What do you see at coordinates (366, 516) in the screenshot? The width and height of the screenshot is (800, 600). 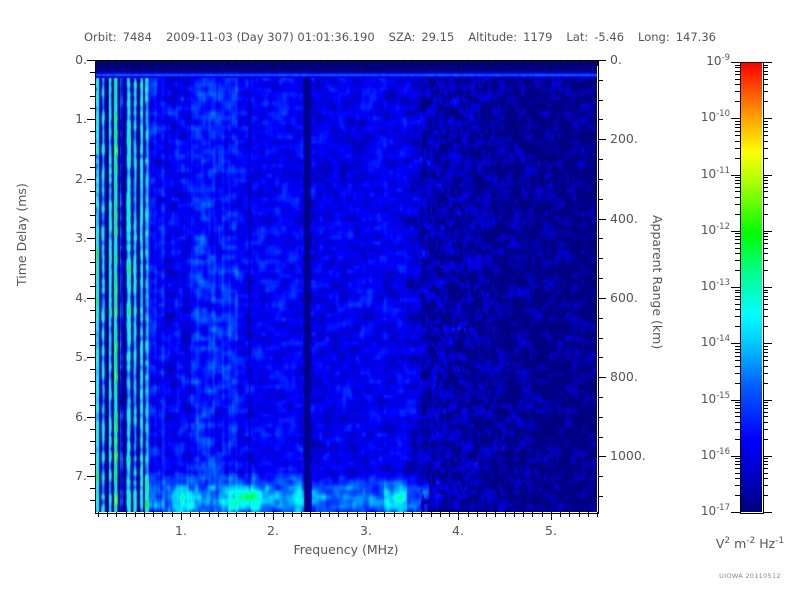 I see `x-axis-major-tick` at bounding box center [366, 516].